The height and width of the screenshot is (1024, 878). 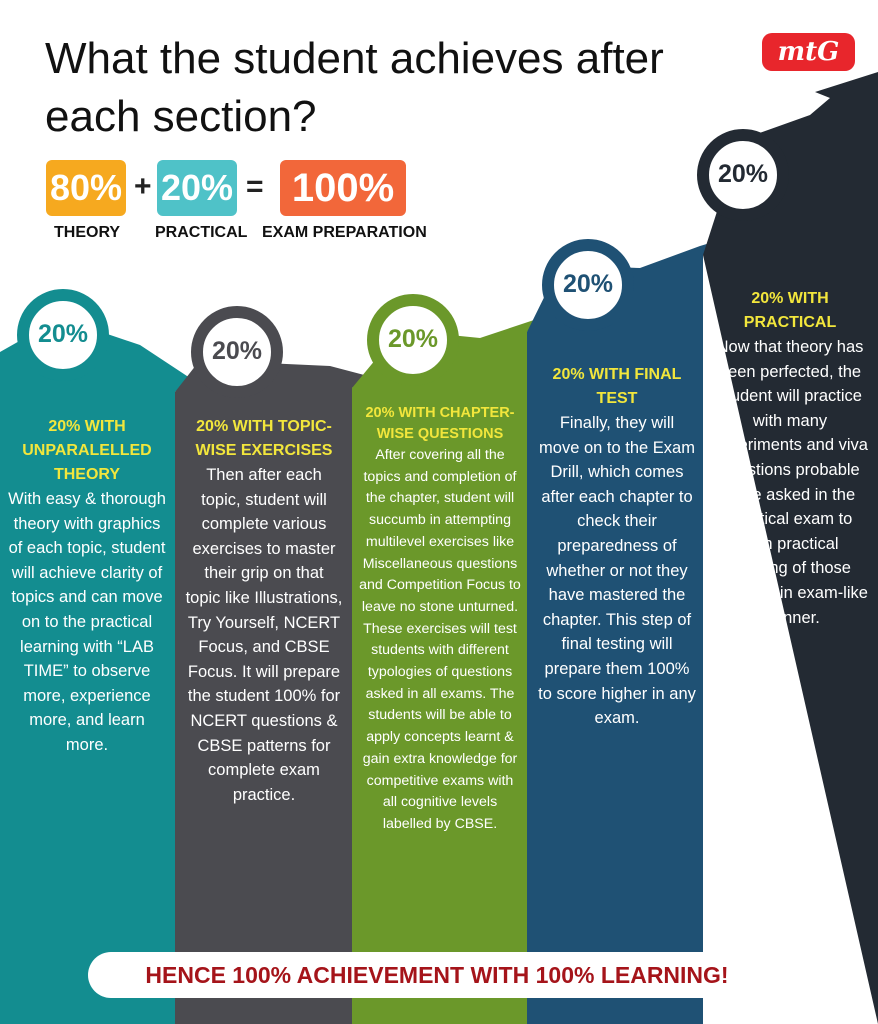 What do you see at coordinates (87, 450) in the screenshot?
I see `column-heading: 20% WITH UNPARALELLED THEORY` at bounding box center [87, 450].